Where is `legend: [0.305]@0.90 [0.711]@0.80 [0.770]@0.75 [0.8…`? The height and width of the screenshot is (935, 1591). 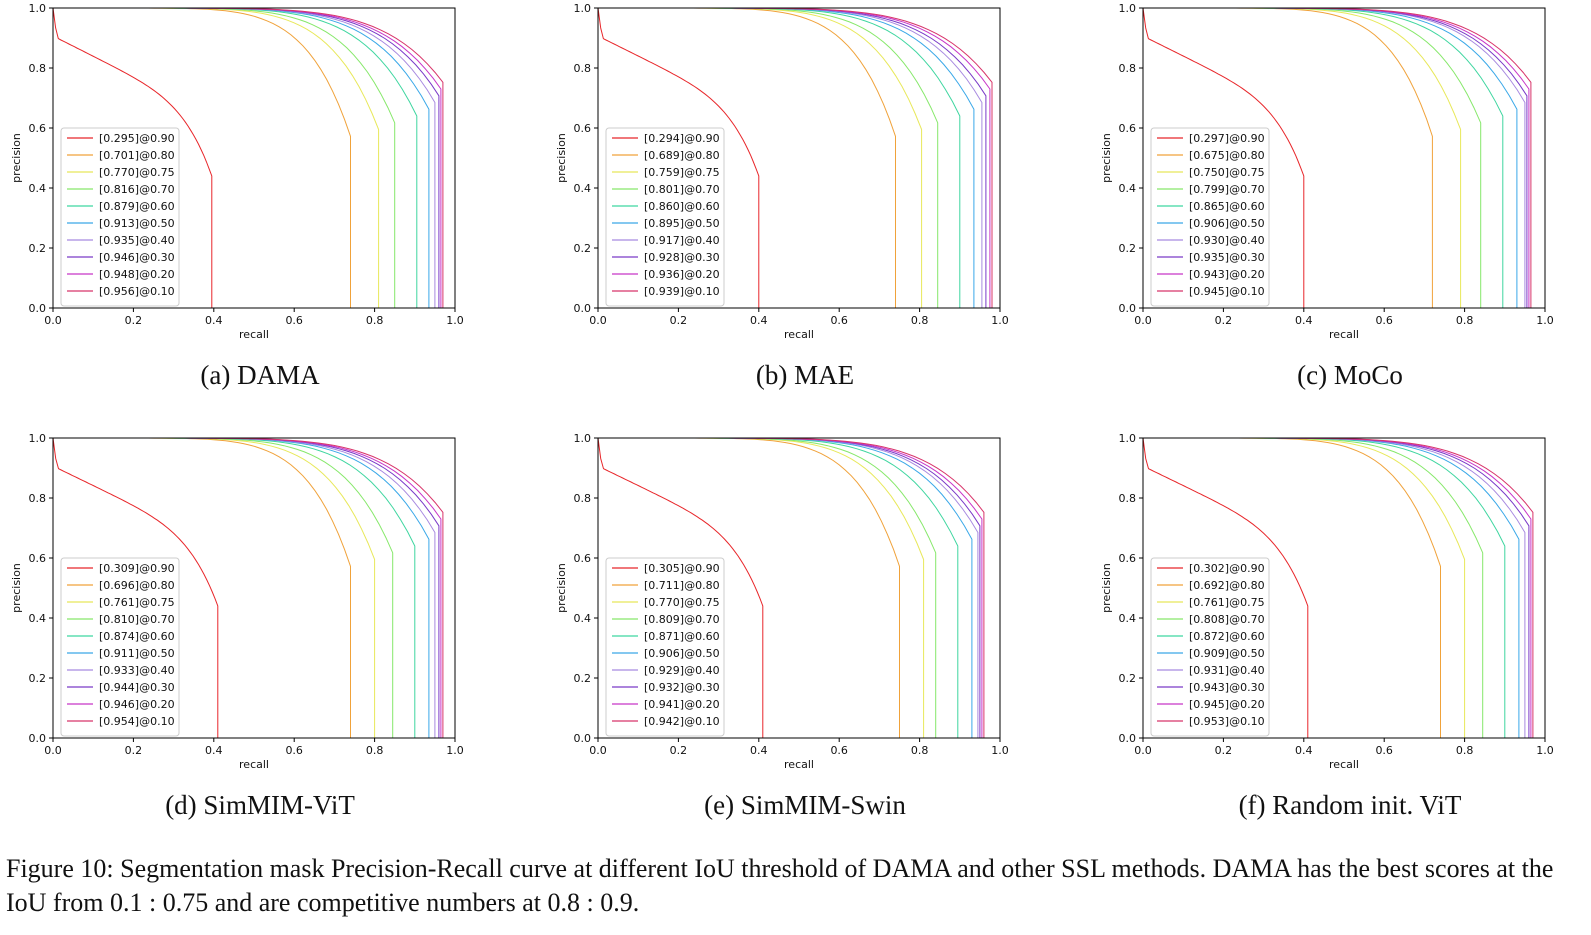
legend: [0.305]@0.90 [0.711]@0.80 [0.770]@0.75 [0.8… is located at coordinates (665, 647).